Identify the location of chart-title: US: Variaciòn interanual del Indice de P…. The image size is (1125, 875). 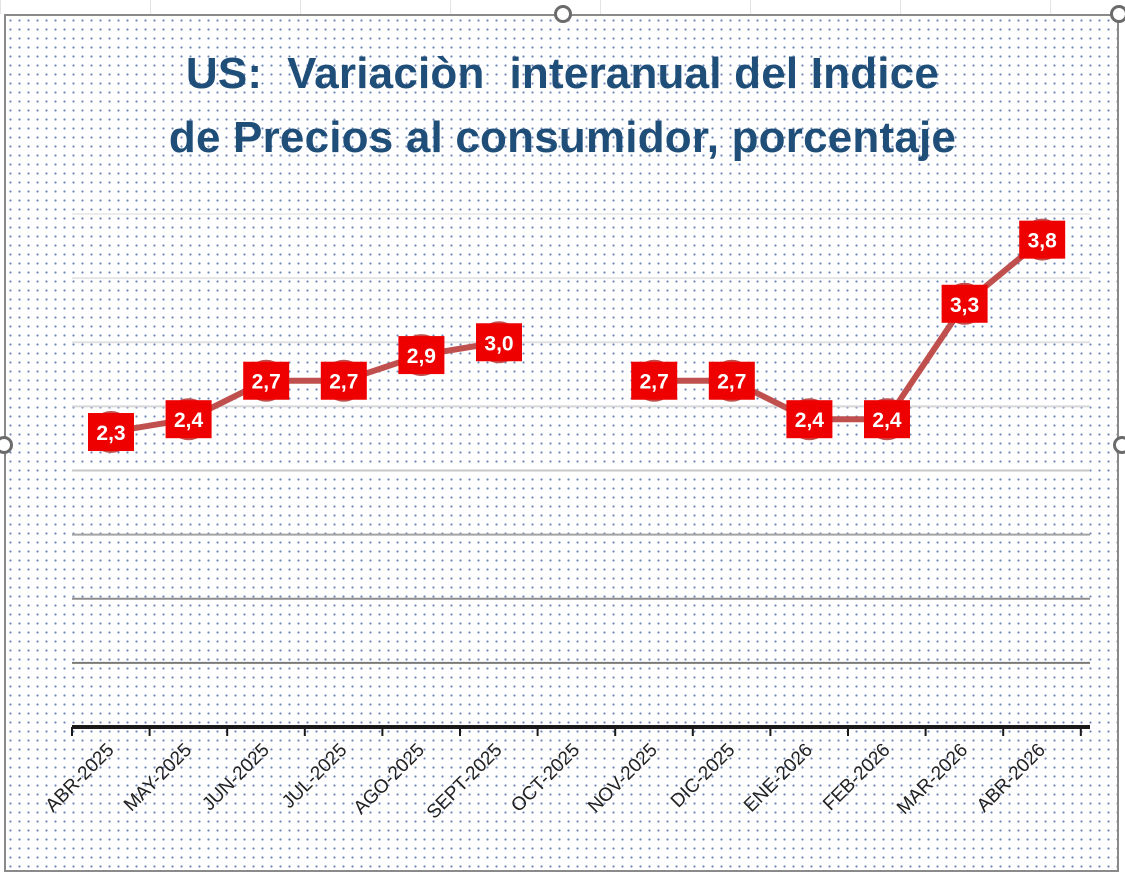
(562, 106).